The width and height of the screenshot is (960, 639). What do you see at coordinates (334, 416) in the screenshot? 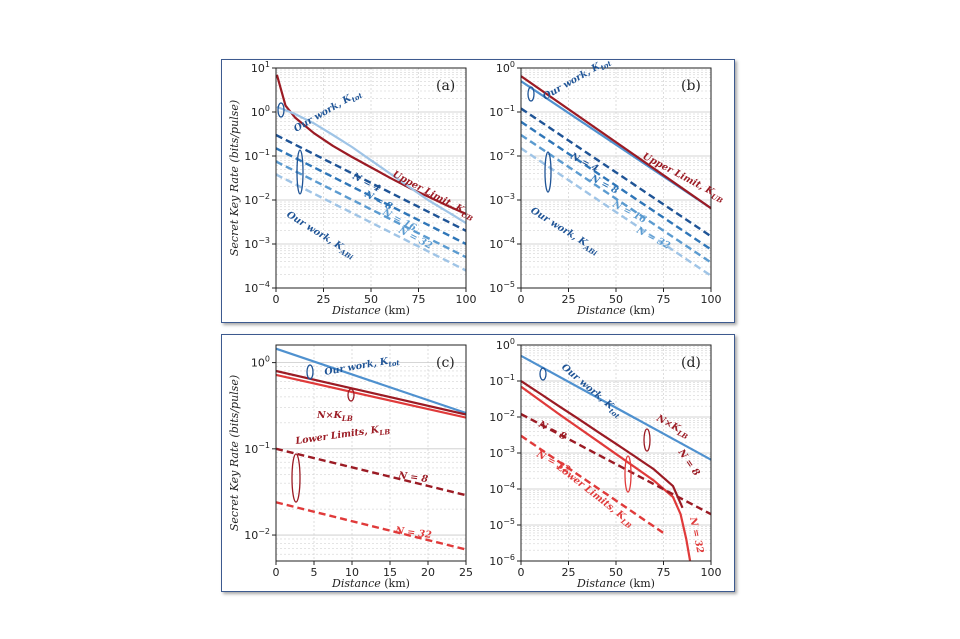
I see `annotation-label: N×KLB` at bounding box center [334, 416].